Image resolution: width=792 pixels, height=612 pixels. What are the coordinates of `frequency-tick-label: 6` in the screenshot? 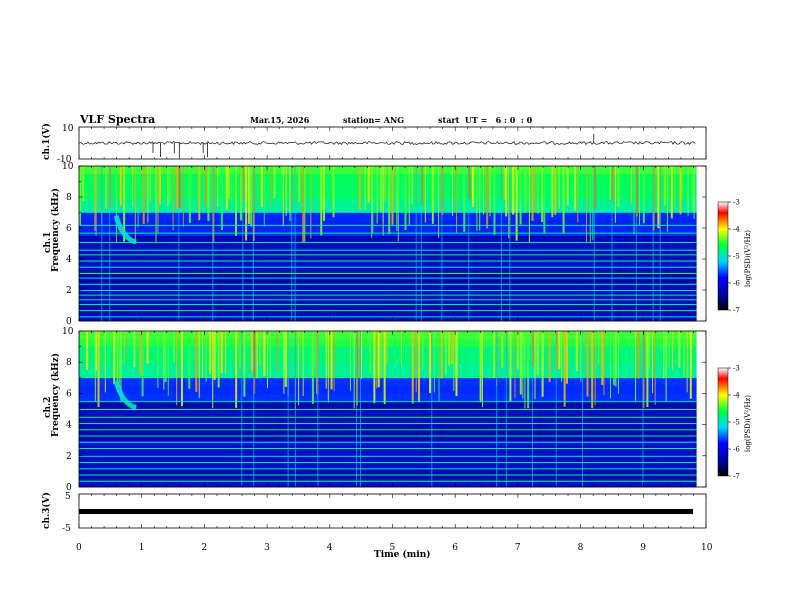 It's located at (69, 229).